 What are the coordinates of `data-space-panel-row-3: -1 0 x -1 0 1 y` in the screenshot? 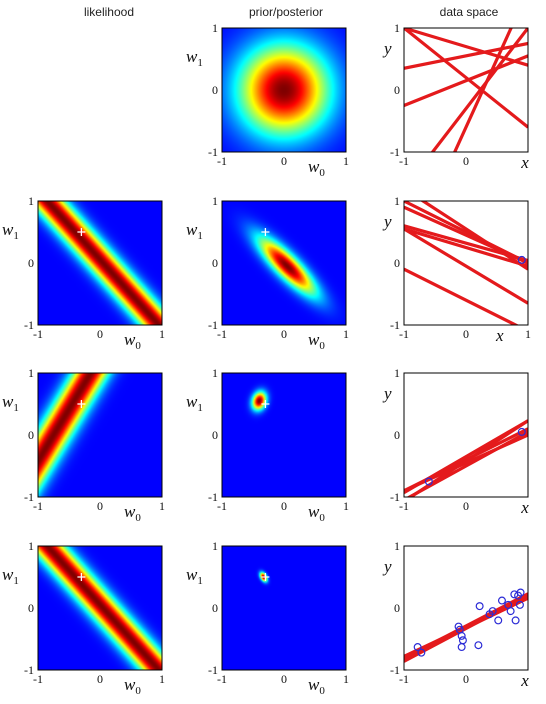 It's located at (455, 614).